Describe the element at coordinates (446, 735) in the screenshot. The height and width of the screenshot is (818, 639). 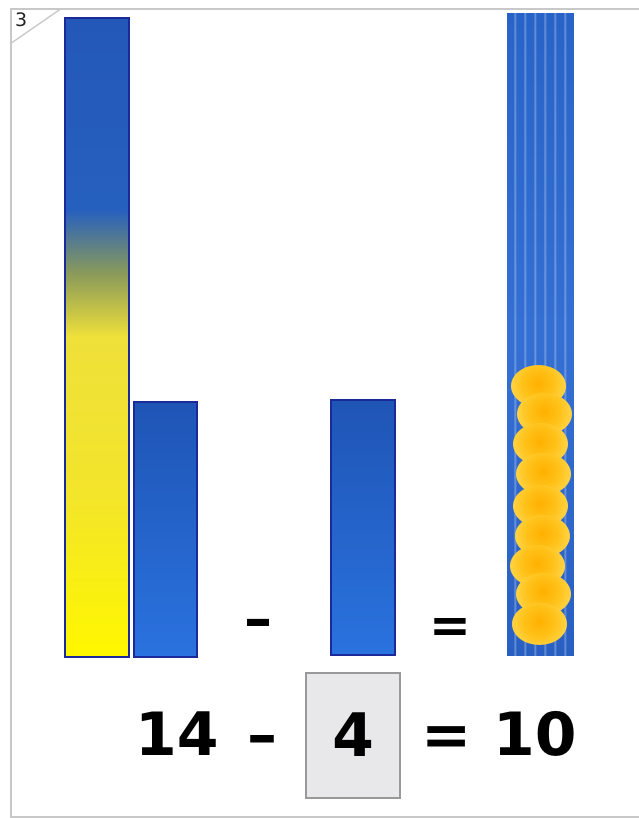
I see `equation-equals-sign: =` at that location.